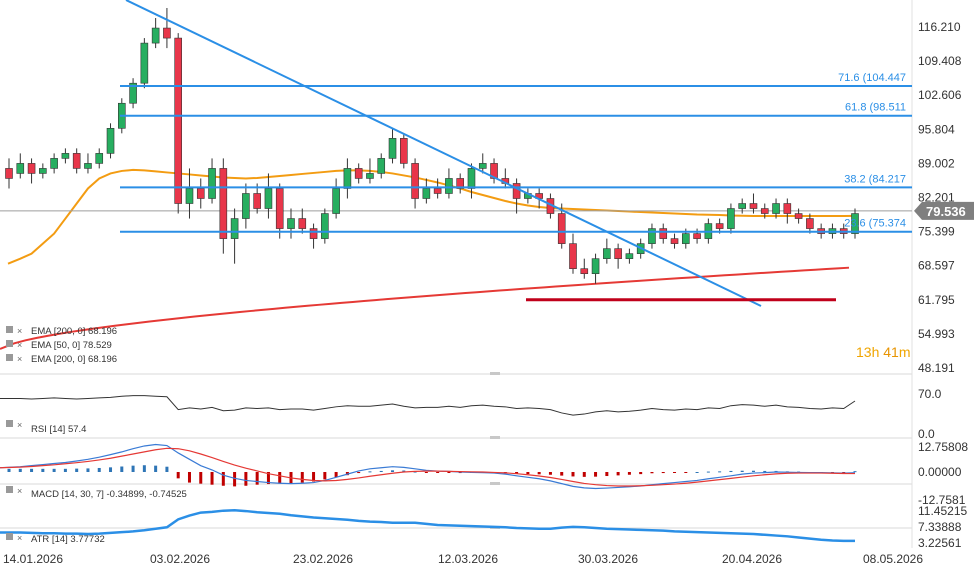  What do you see at coordinates (946, 211) in the screenshot?
I see `last-price-label: 79.536` at bounding box center [946, 211].